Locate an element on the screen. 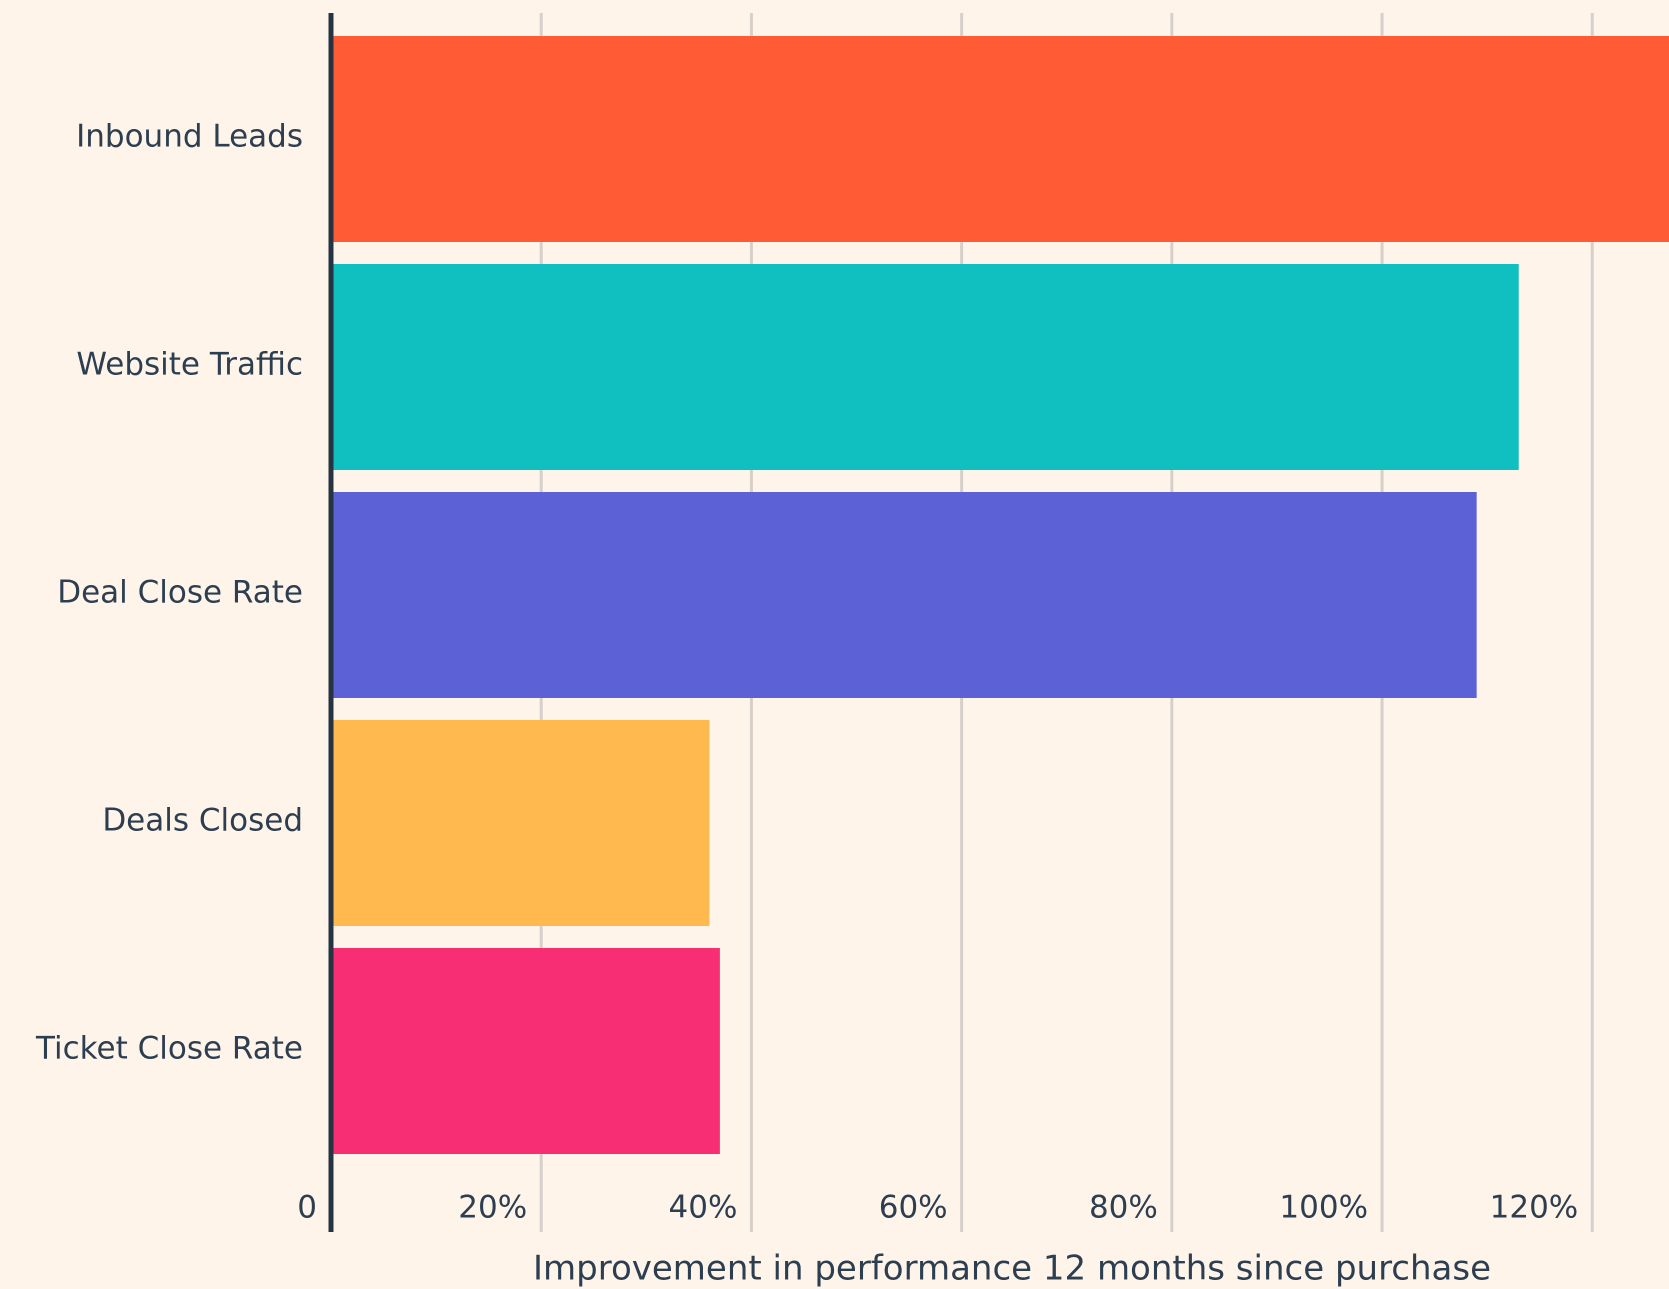 Image resolution: width=1669 pixels, height=1289 pixels. y-tick-label: Deals Closed is located at coordinates (202, 821).